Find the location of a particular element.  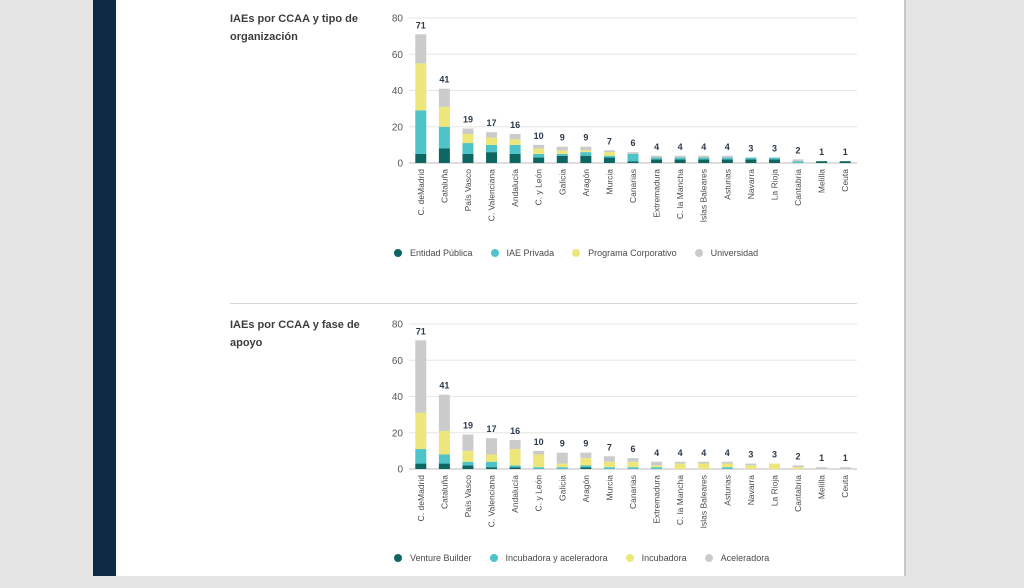

legend-item-aceleradora: Aceleradora is located at coordinates (736, 558).